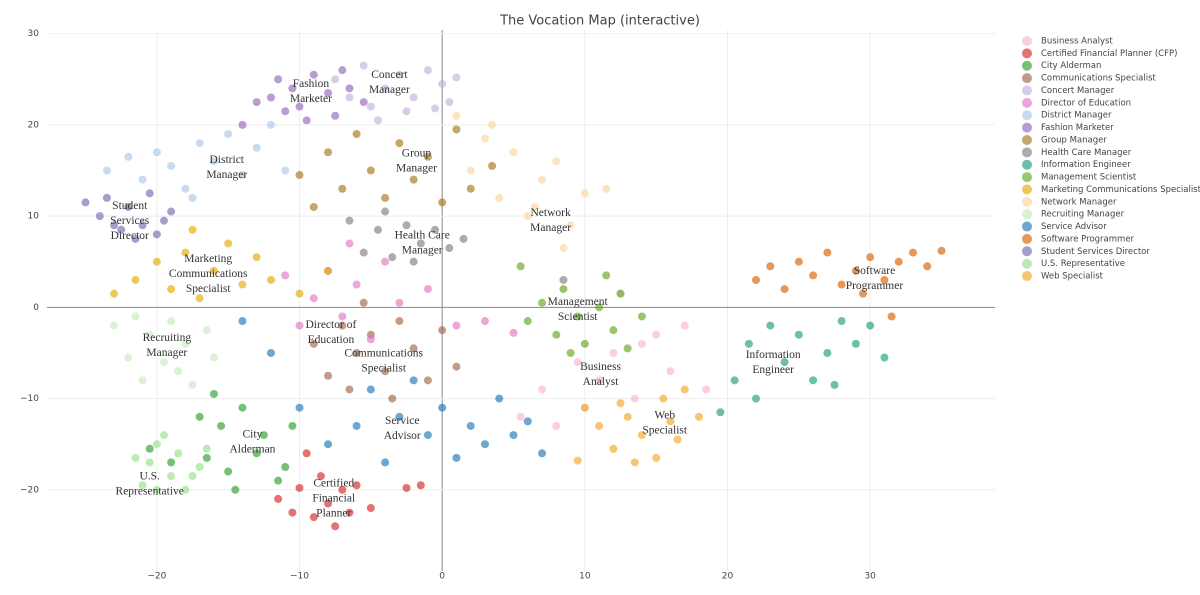 Image resolution: width=1200 pixels, height=595 pixels. What do you see at coordinates (1072, 277) in the screenshot?
I see `legend-label: Web Specialist` at bounding box center [1072, 277].